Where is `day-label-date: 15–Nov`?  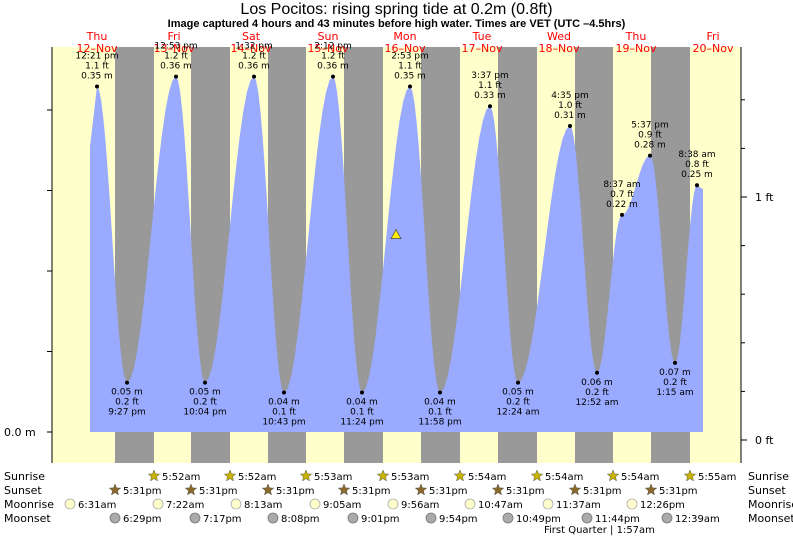
day-label-date: 15–Nov is located at coordinates (328, 48).